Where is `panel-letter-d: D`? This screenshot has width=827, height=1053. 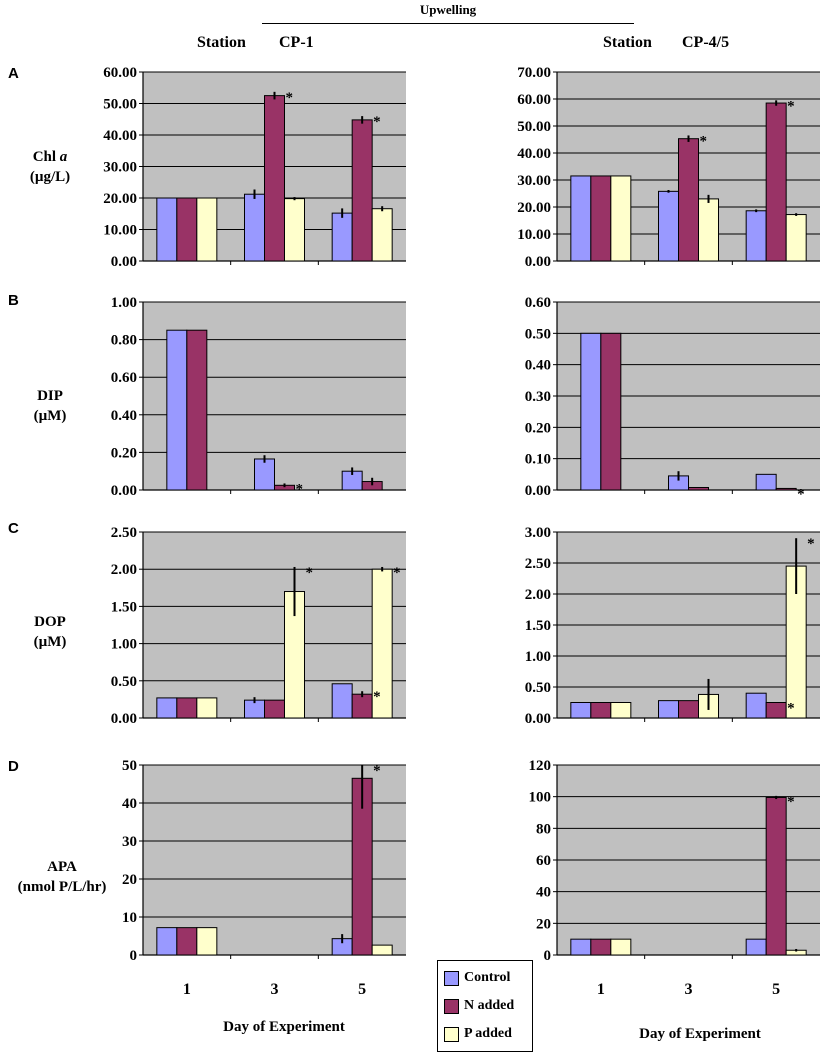 panel-letter-d: D is located at coordinates (13, 766).